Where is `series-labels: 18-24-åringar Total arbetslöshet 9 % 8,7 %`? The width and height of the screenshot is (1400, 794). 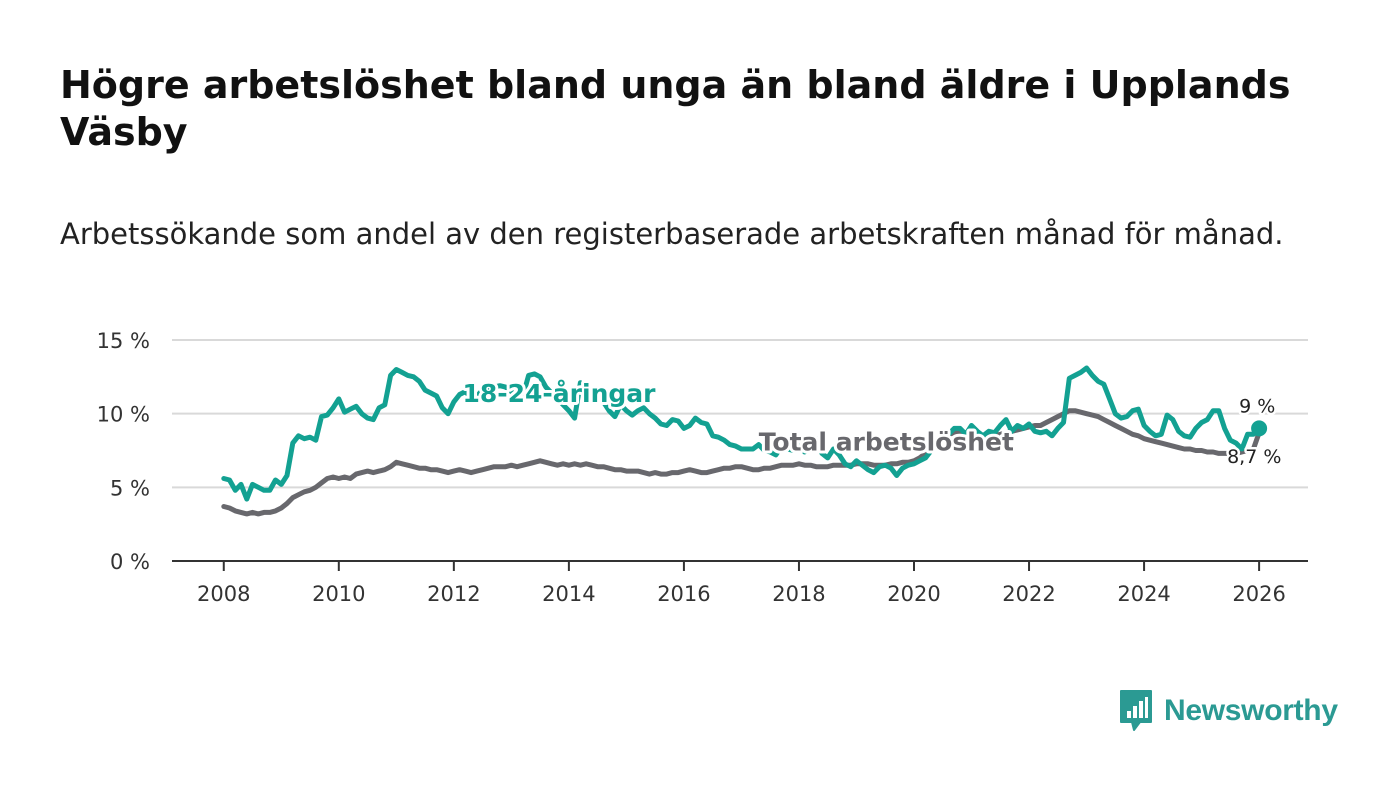 series-labels: 18-24-åringar Total arbetslöshet 9 % 8,7 % is located at coordinates (871, 423).